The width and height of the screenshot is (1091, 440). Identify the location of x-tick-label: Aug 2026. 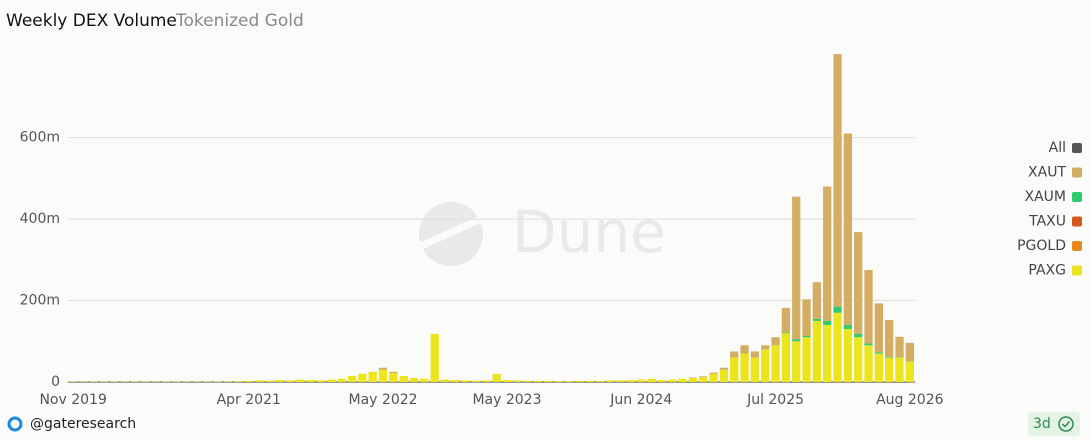
(910, 400).